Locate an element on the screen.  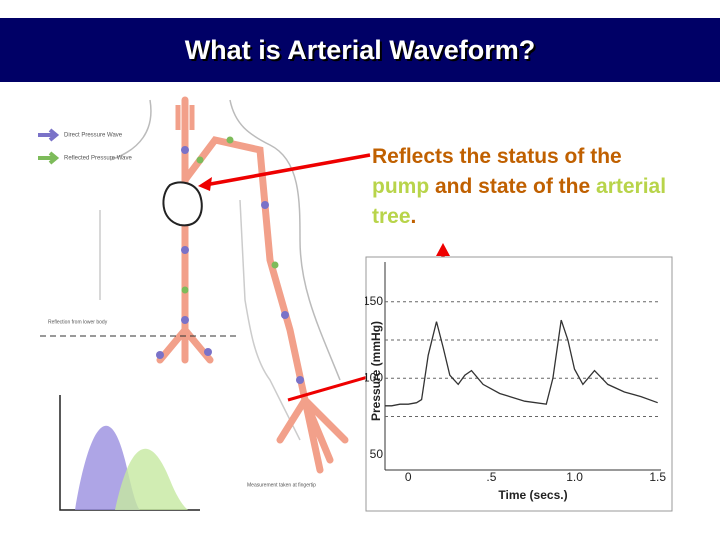
text: Reflects the status of the is located at coordinates (497, 156).